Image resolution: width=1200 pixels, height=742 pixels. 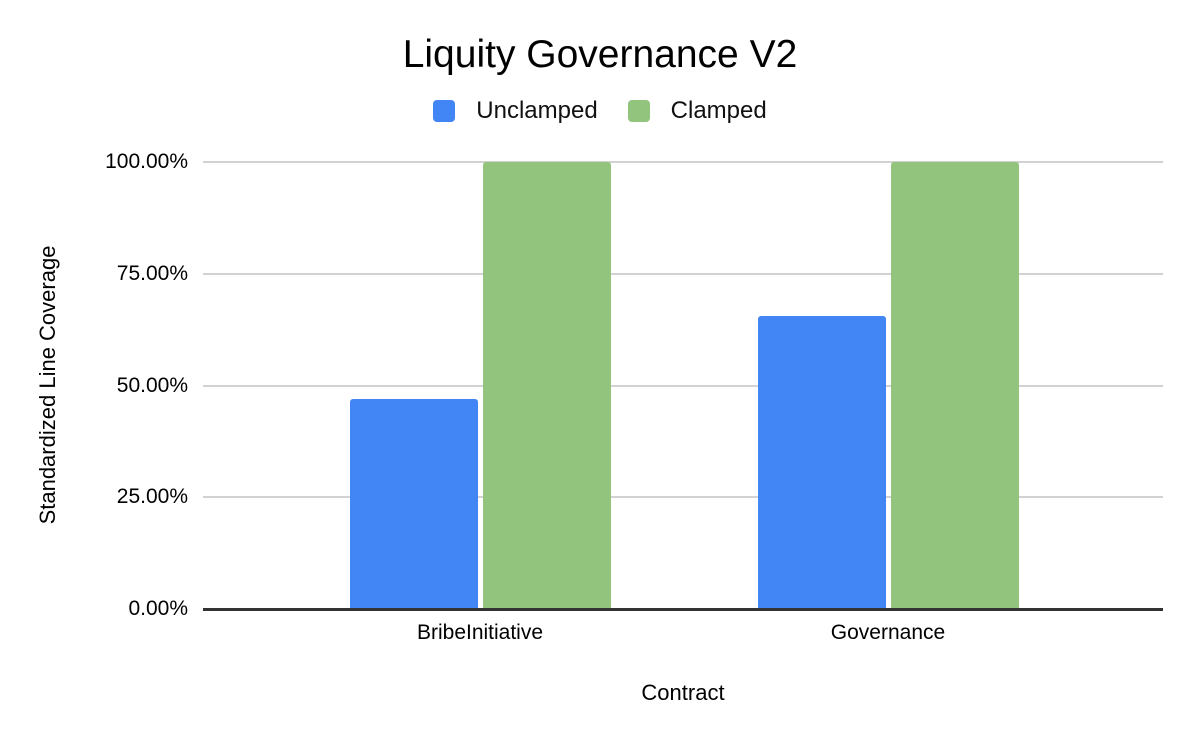 I want to click on legend-label: Unclamped, so click(x=537, y=110).